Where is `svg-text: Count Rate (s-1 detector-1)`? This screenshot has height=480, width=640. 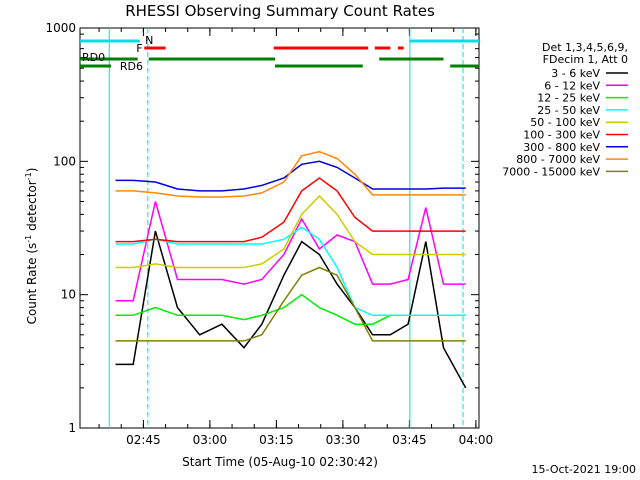 svg-text: Count Rate (s-1 detector-1) is located at coordinates (31, 246).